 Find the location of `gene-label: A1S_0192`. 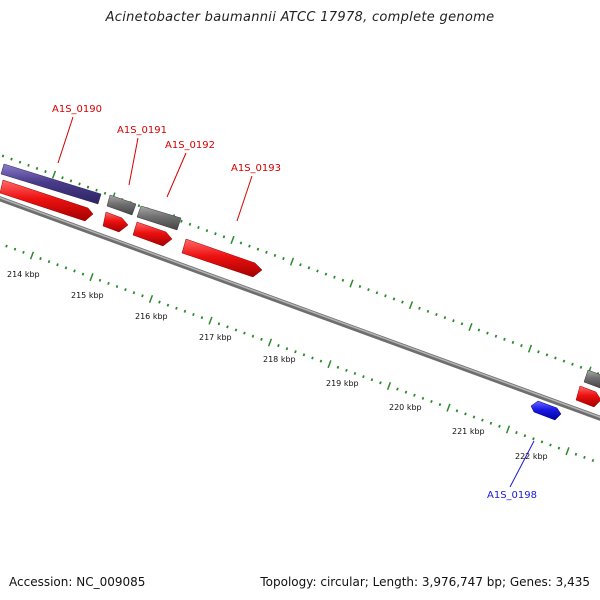

gene-label: A1S_0192 is located at coordinates (190, 145).